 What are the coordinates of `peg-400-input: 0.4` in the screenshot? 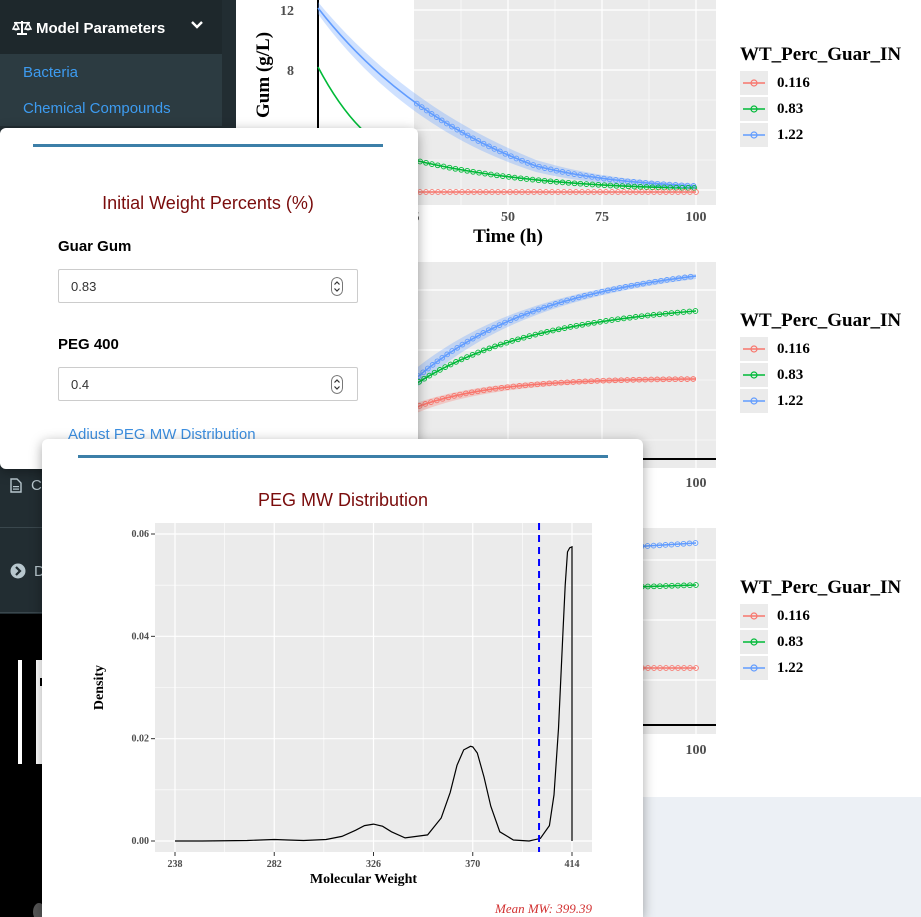 It's located at (208, 384).